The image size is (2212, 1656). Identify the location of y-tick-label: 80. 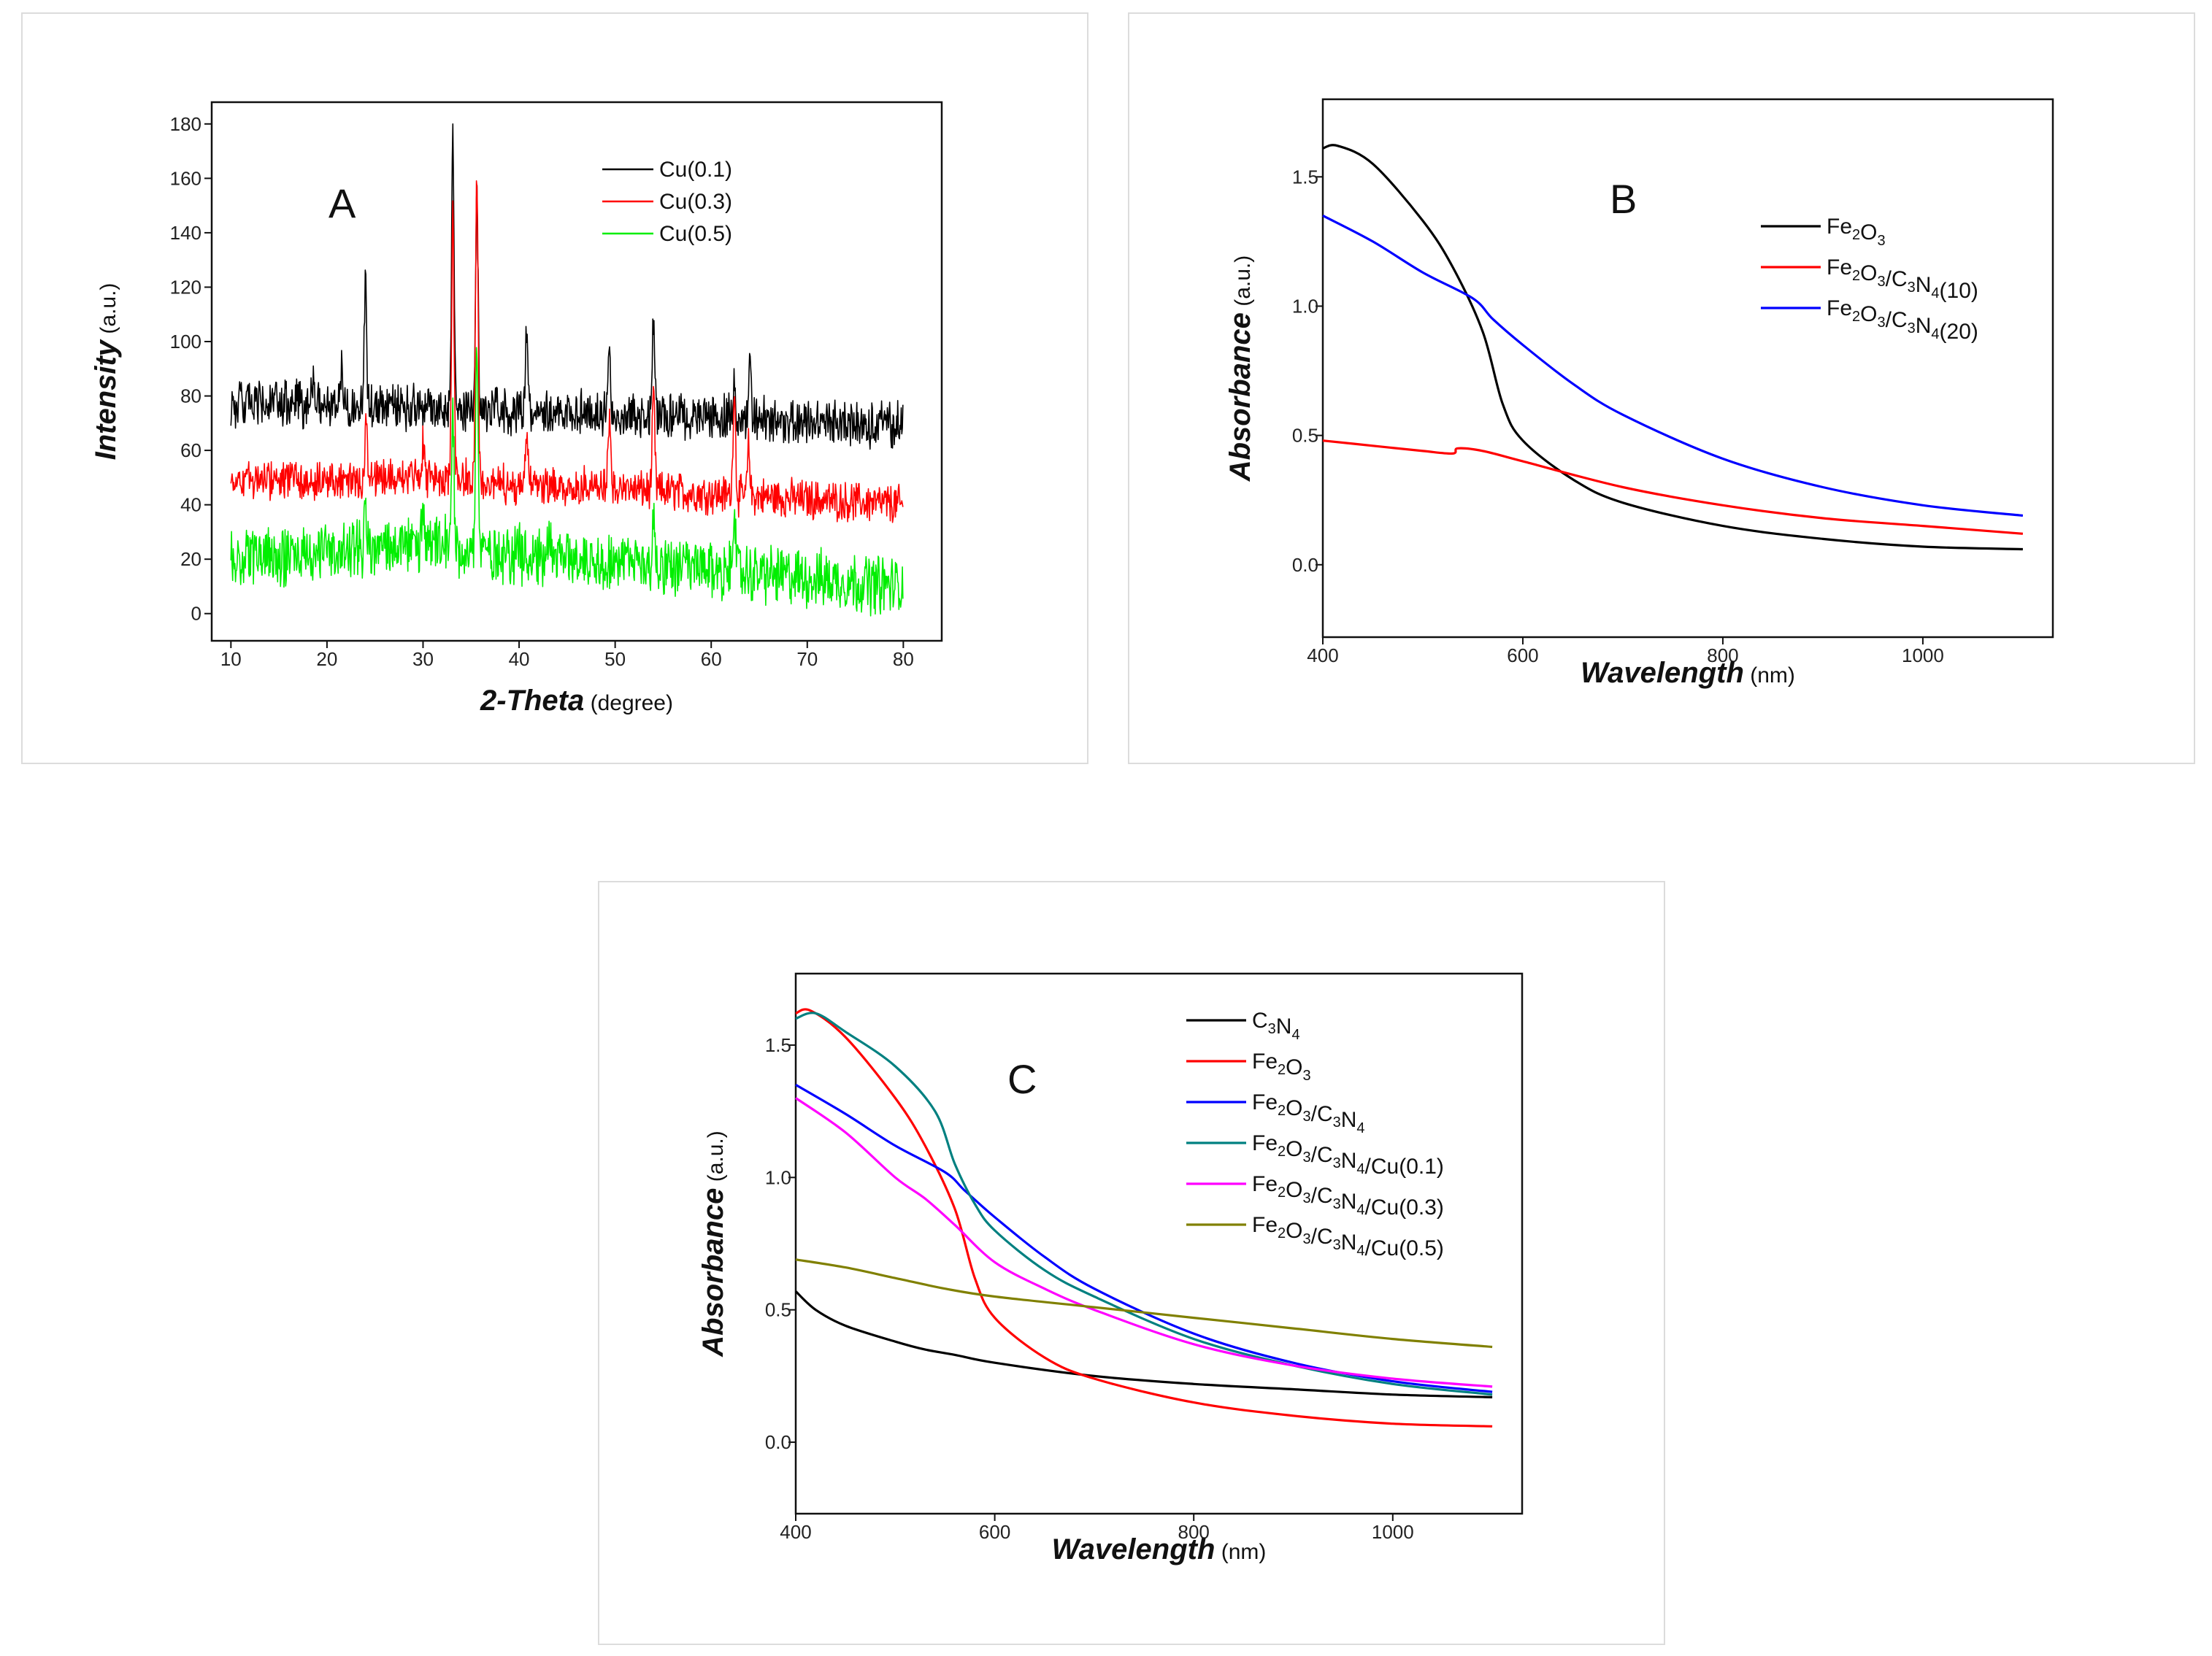
(190, 396).